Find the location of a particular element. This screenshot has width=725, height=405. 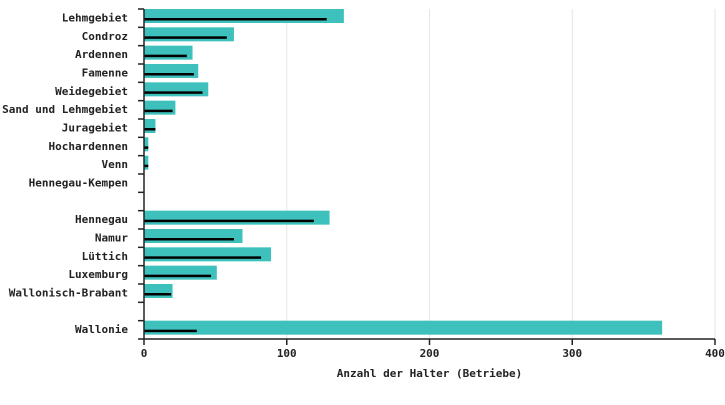

x-tick-label: 300 is located at coordinates (572, 353).